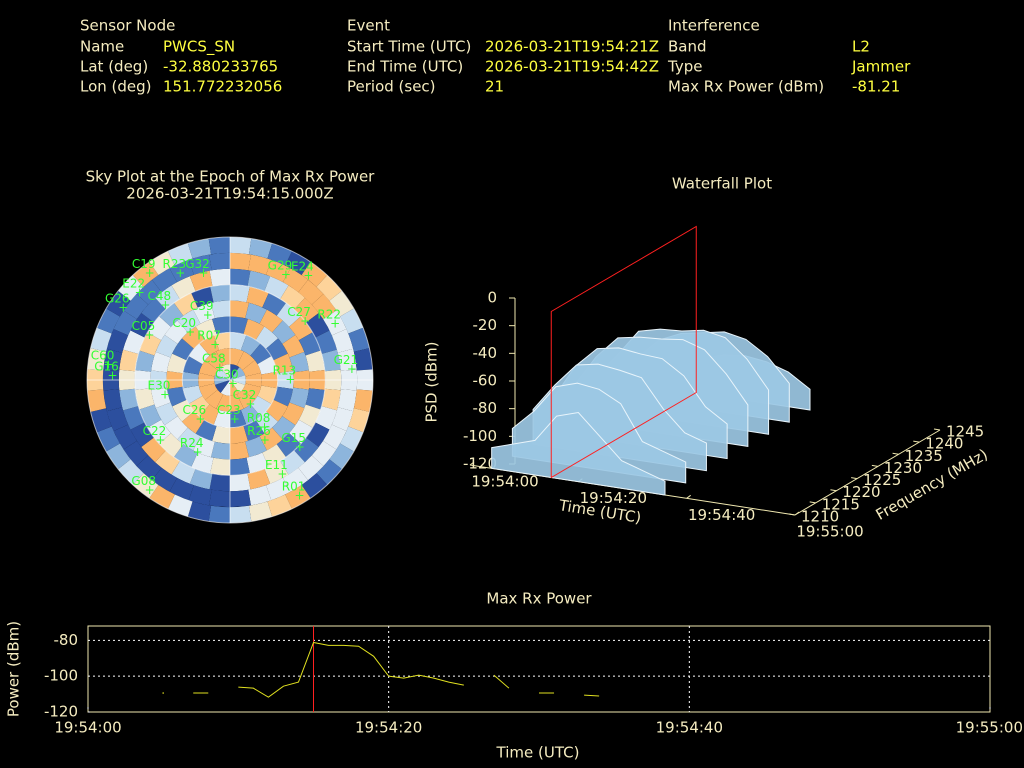  What do you see at coordinates (492, 298) in the screenshot?
I see `z-tick-label: 0` at bounding box center [492, 298].